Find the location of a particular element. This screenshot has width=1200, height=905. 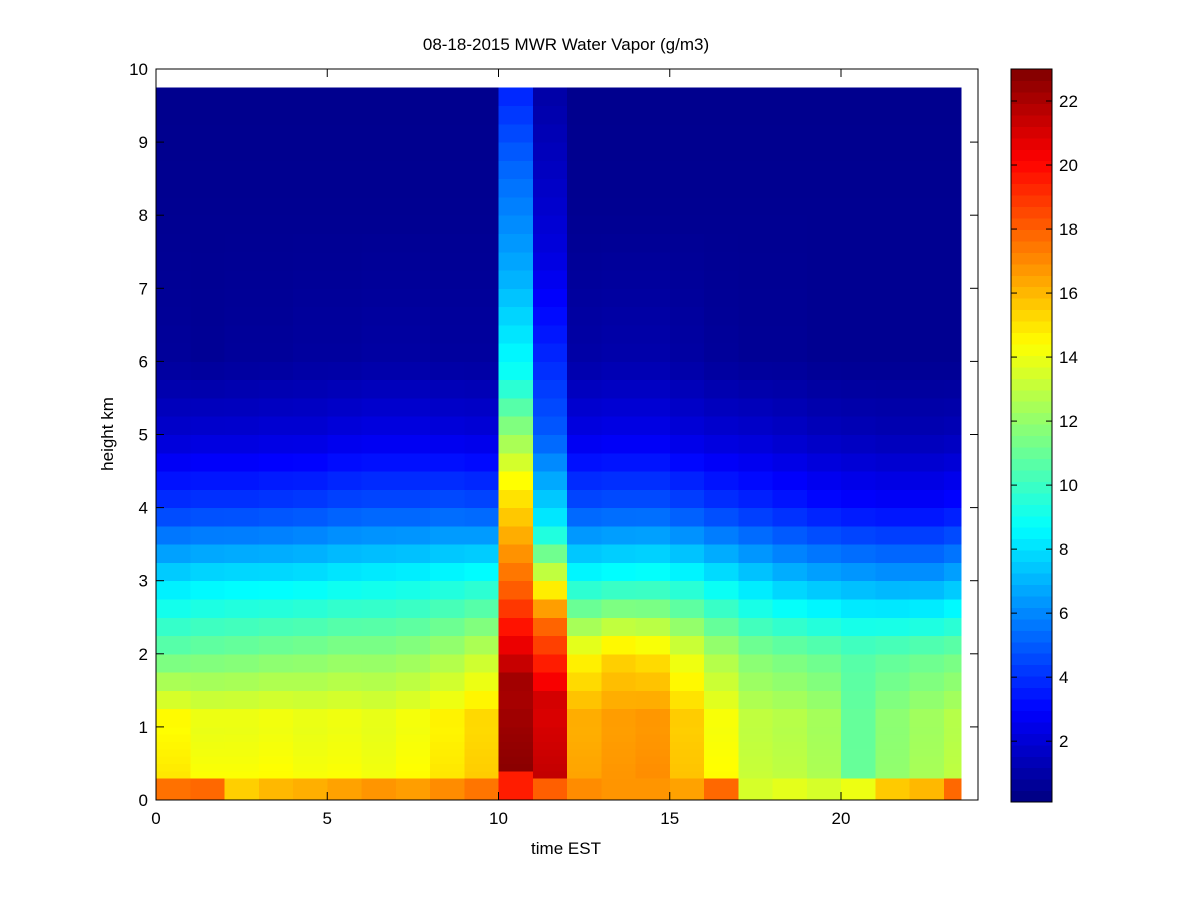

colorbar-tick-label: 4 is located at coordinates (1063, 677).